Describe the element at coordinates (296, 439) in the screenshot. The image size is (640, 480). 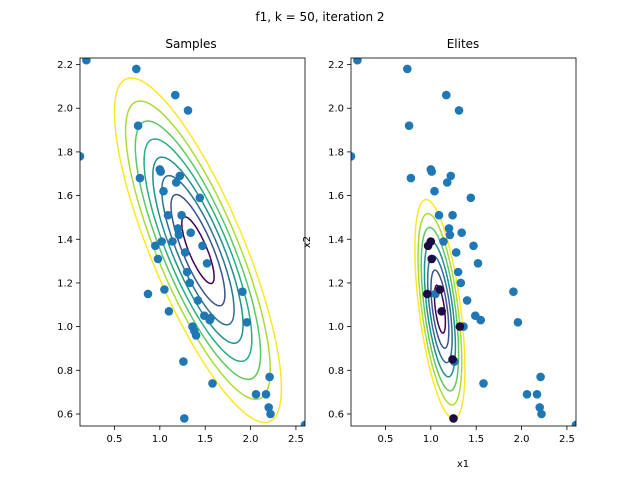
I see `samples-x-tick-label: 2.5` at that location.